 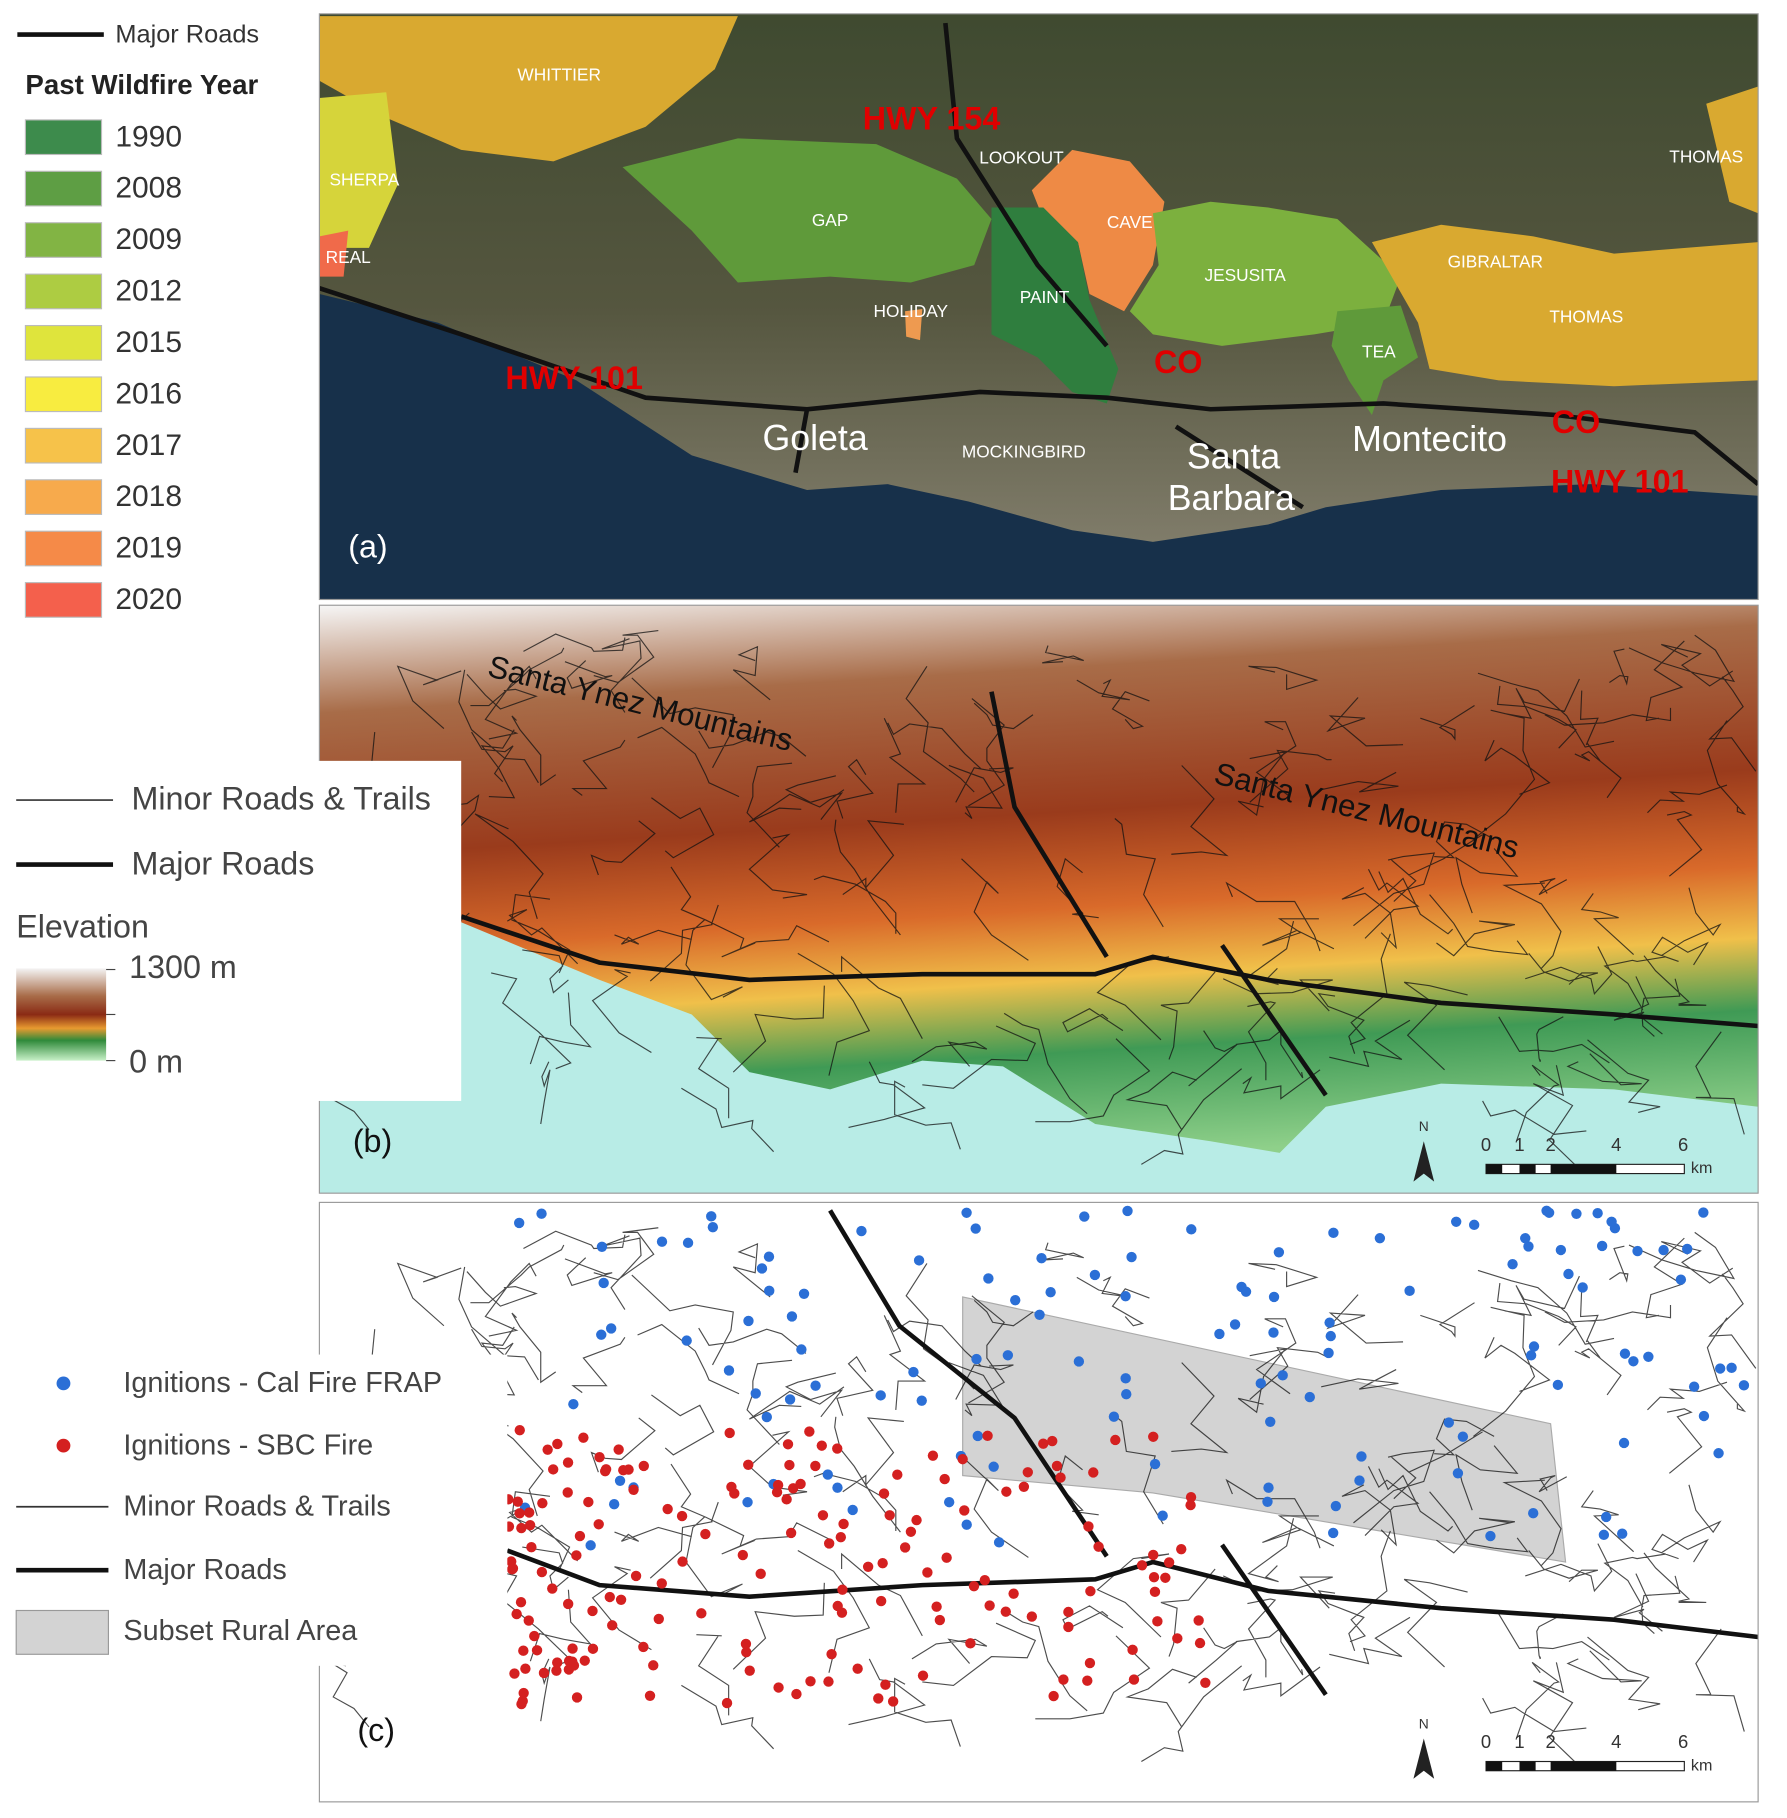 I want to click on legend-dot, so click(x=63, y=1383).